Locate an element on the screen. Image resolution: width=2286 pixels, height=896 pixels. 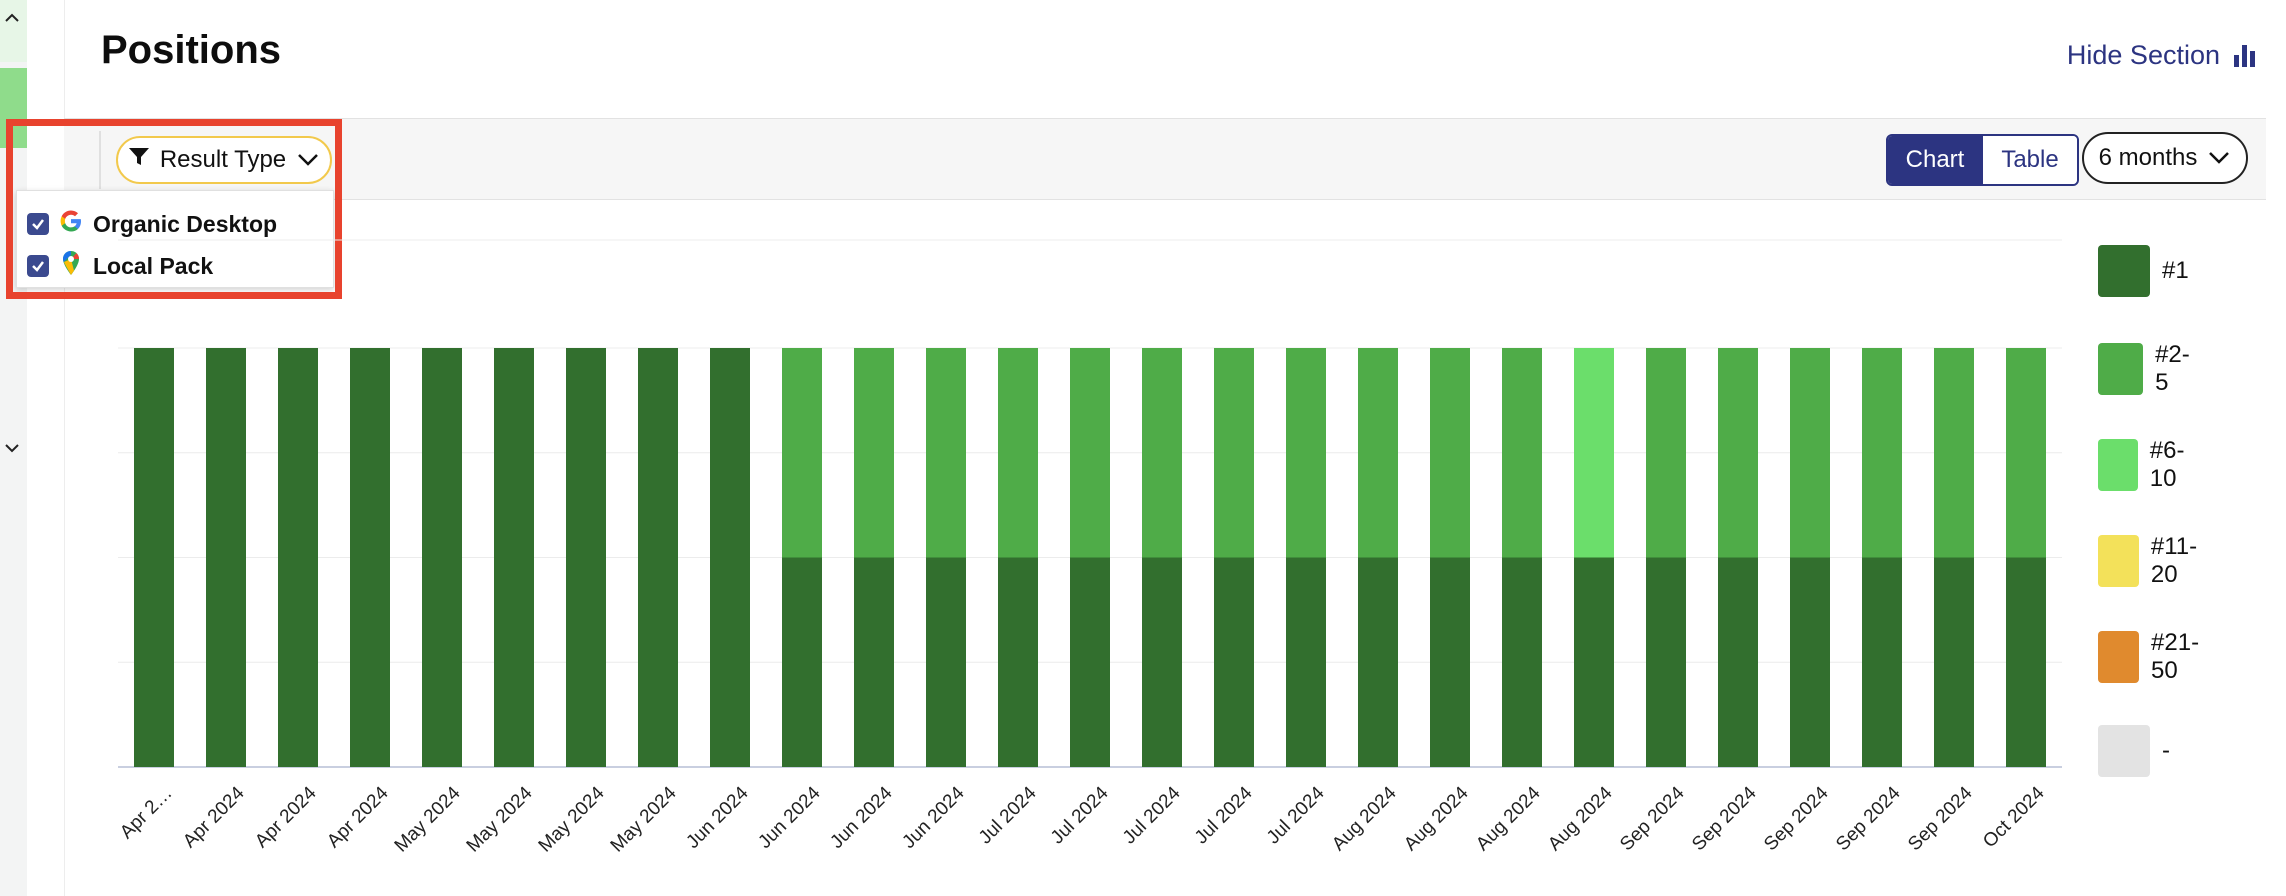
chevron-up-icon is located at coordinates (12, 19).